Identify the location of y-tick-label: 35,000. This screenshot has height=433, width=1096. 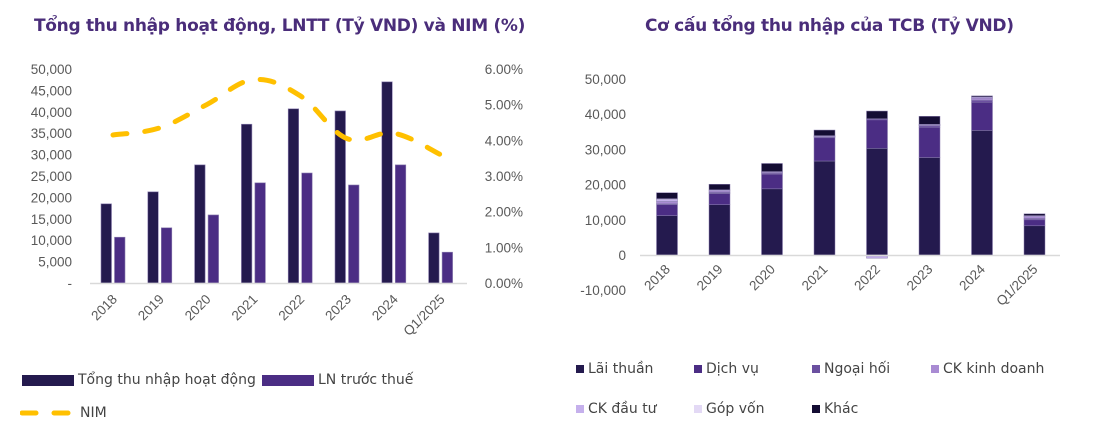
(51, 133).